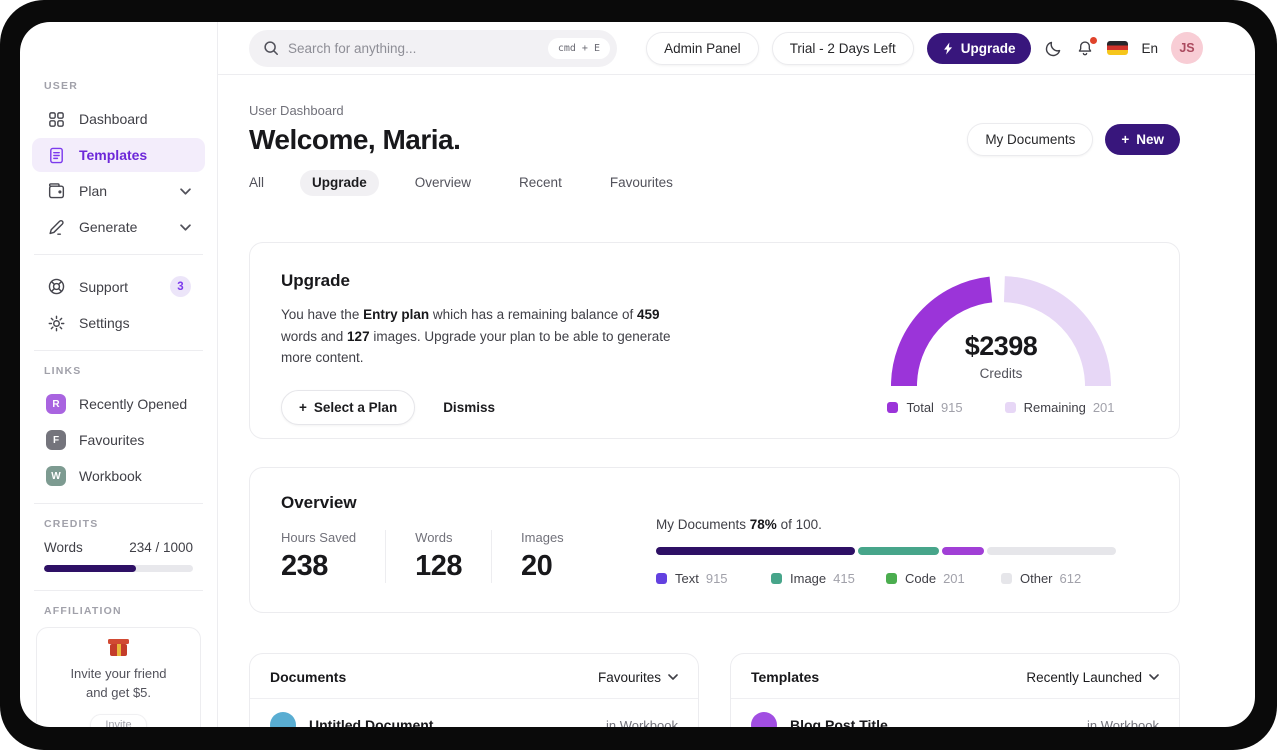 The image size is (1277, 750). What do you see at coordinates (118, 191) in the screenshot?
I see `sidebar-item-plan: Plan` at bounding box center [118, 191].